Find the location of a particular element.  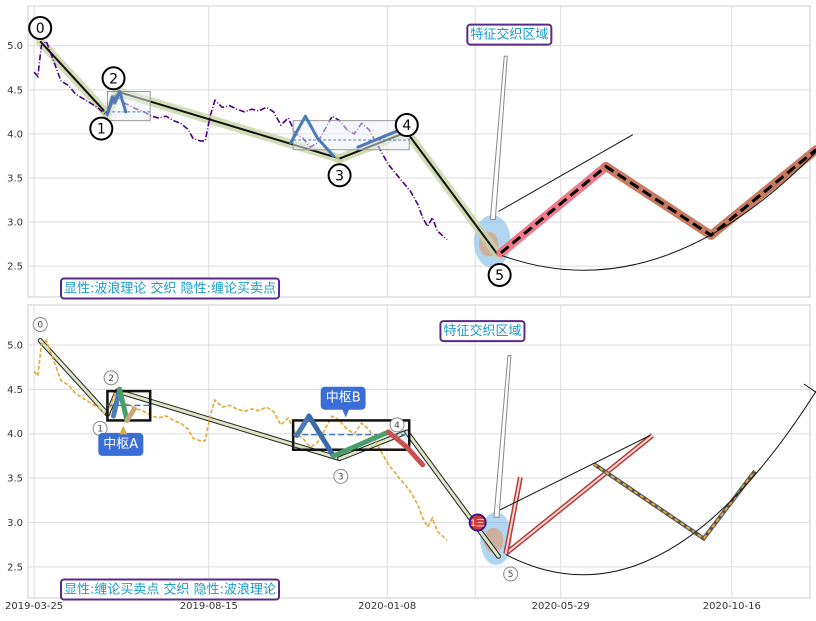

top-arc is located at coordinates (658, 211).